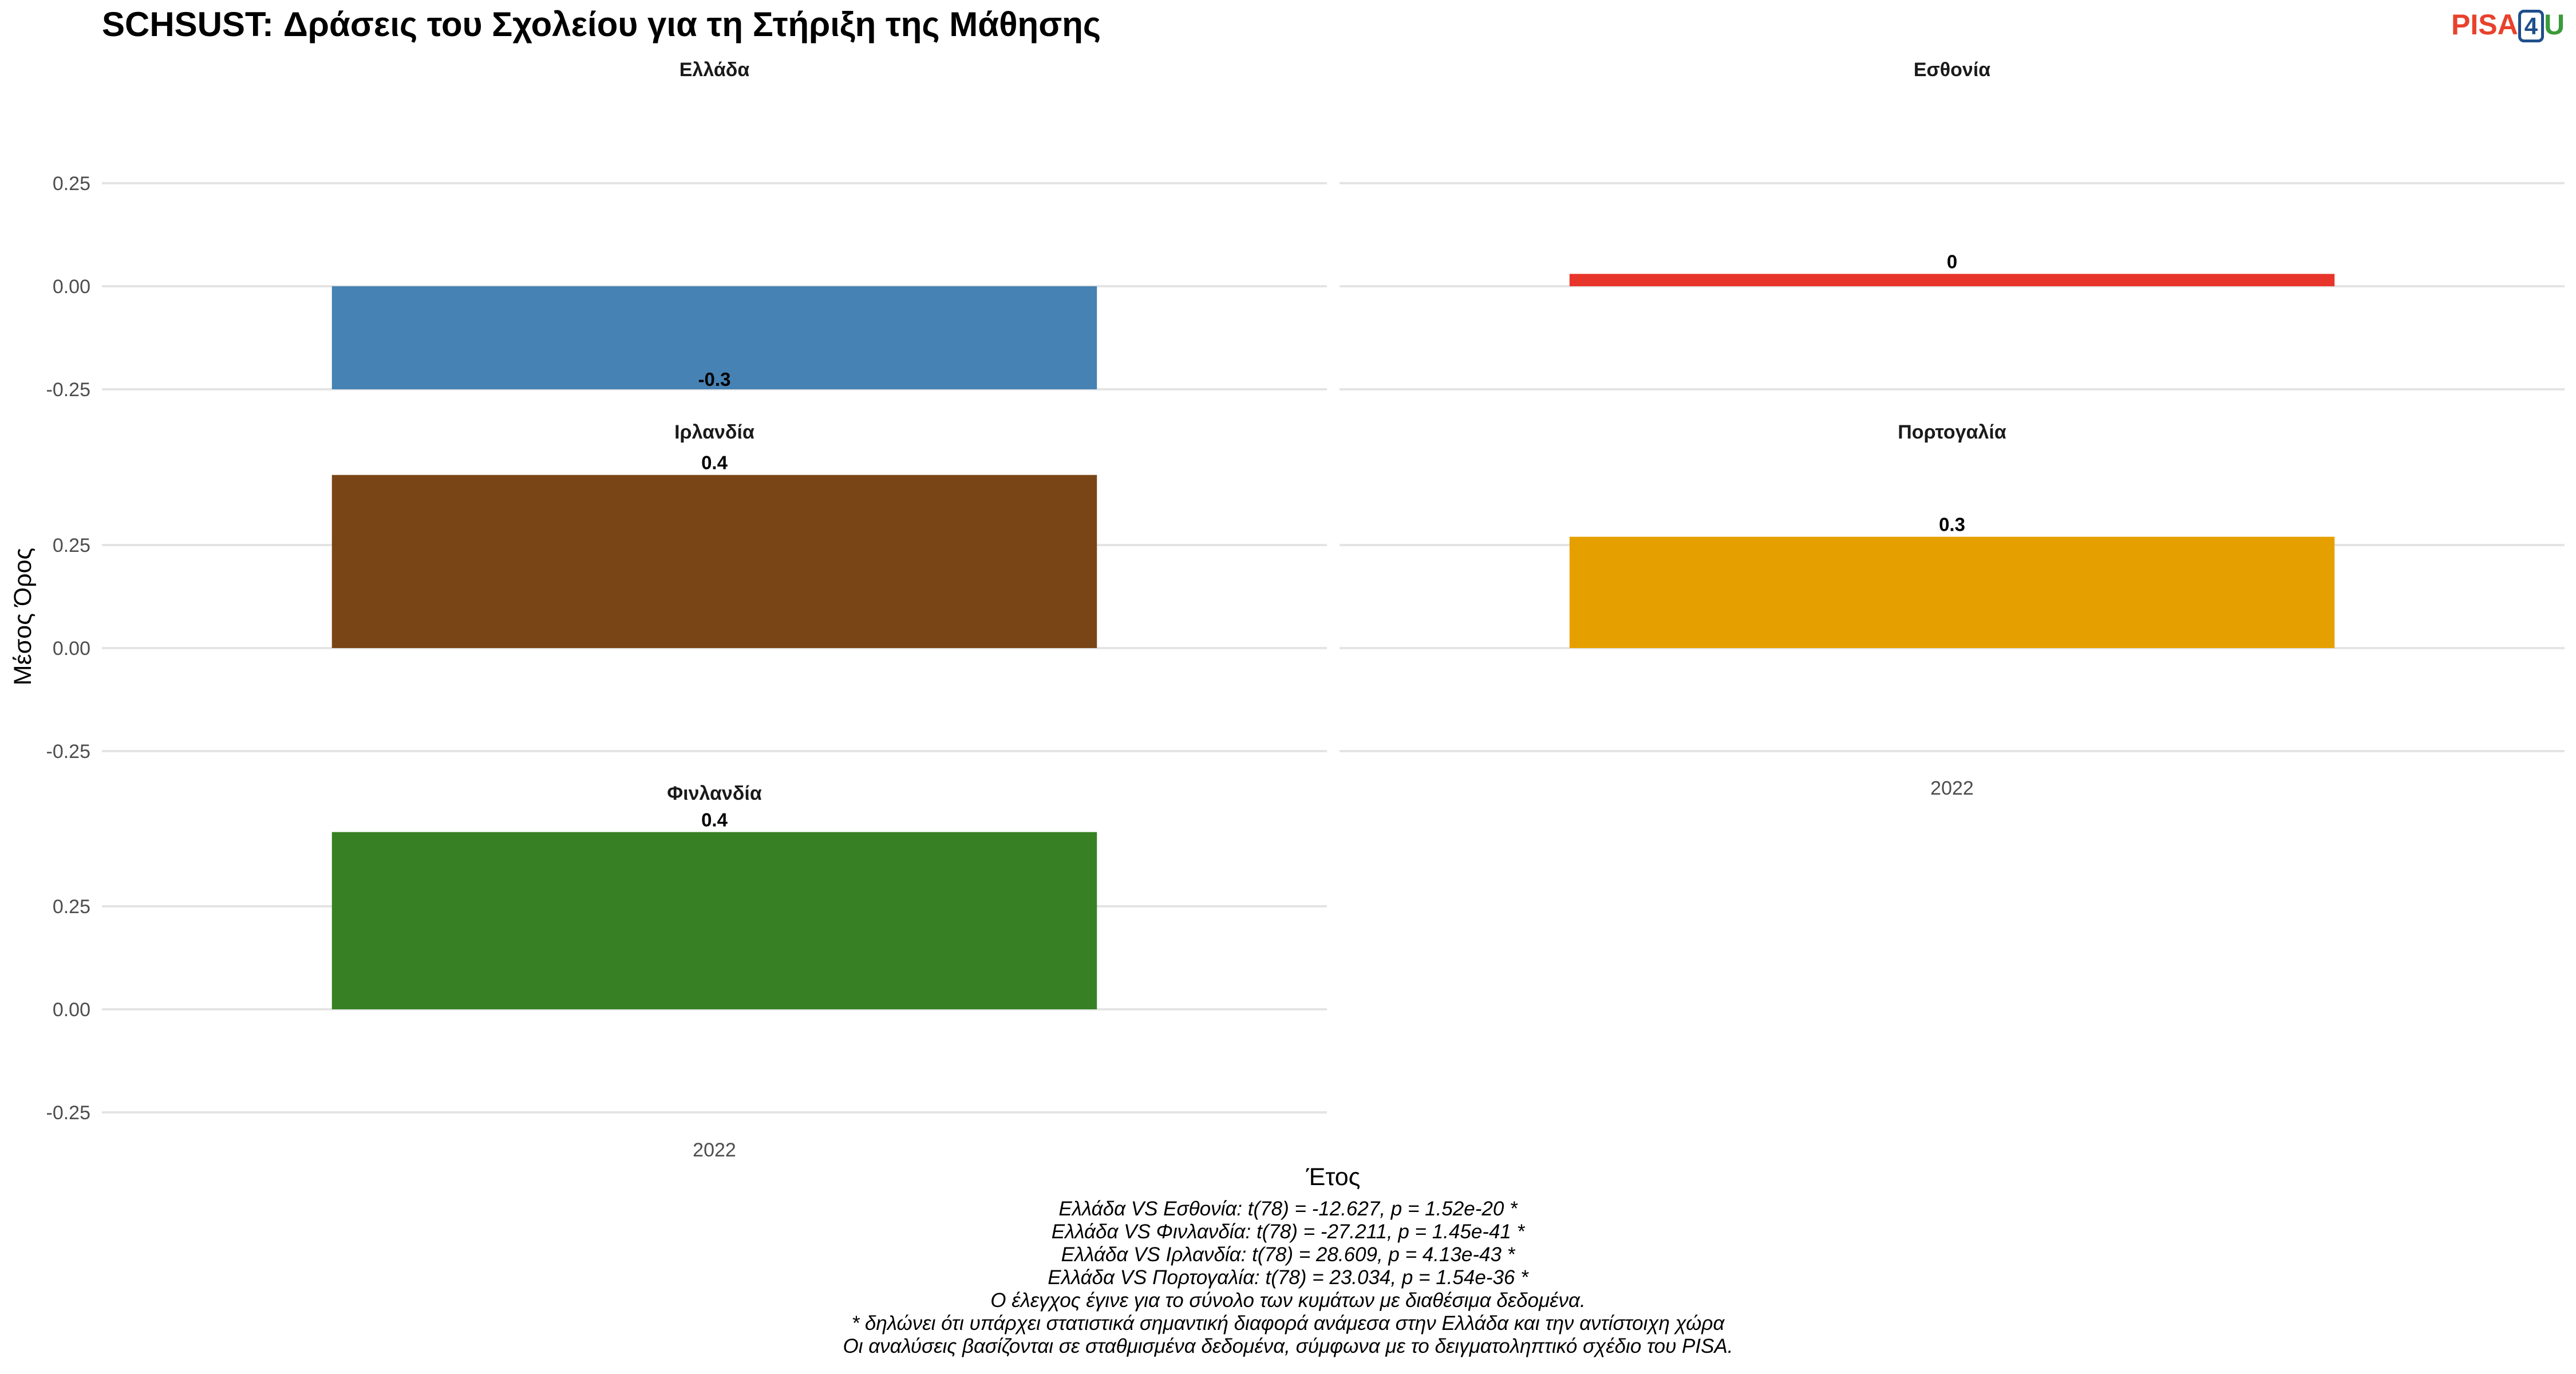 This screenshot has width=2576, height=1374. I want to click on y-axis-title: Μέσος Όρος, so click(23, 617).